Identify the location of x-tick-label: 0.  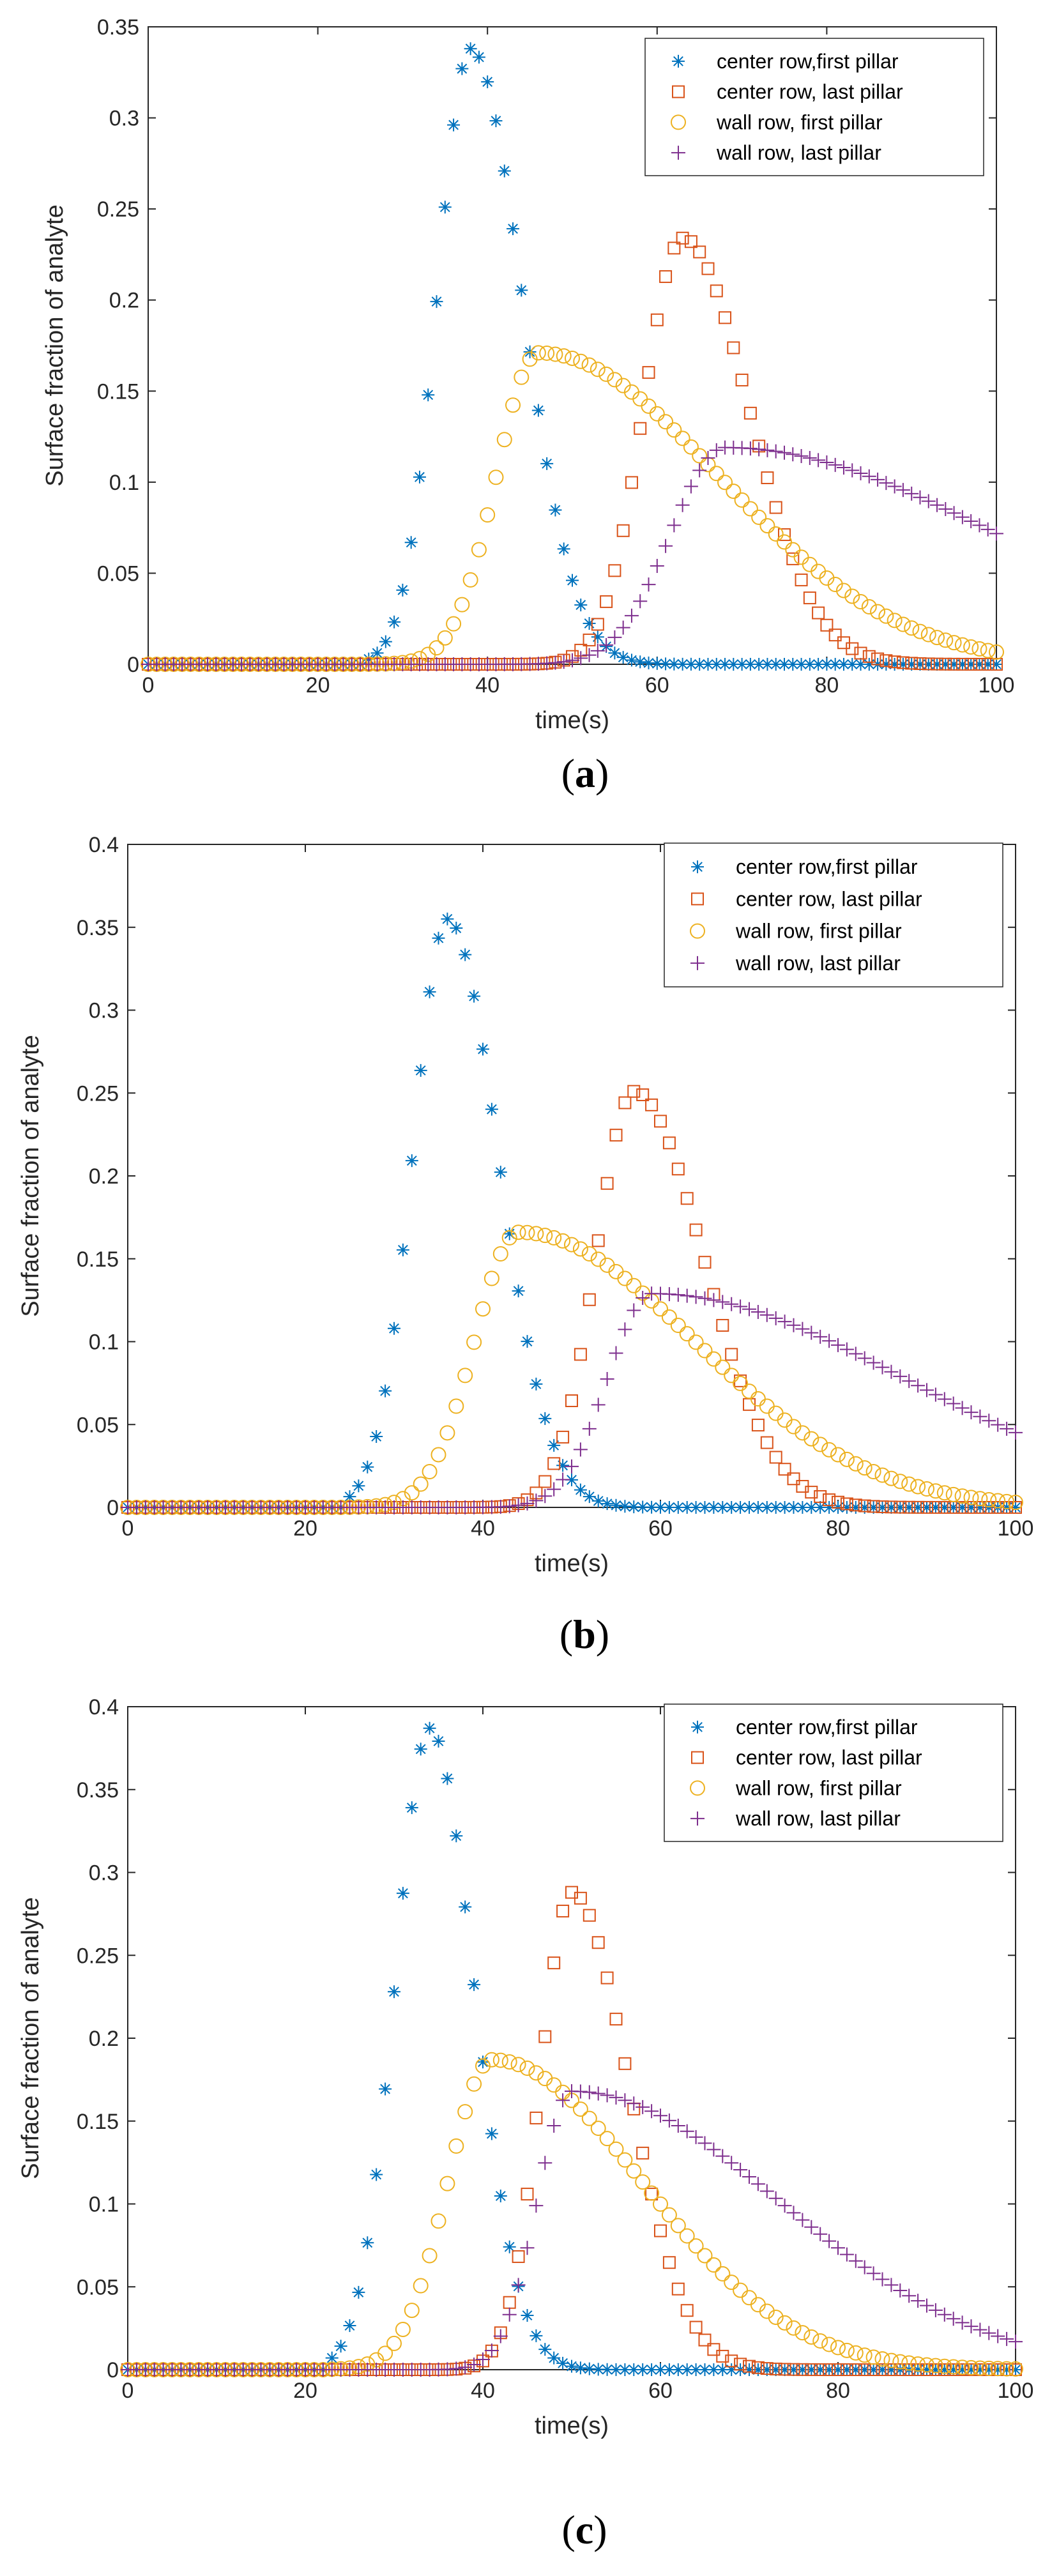
(128, 1528).